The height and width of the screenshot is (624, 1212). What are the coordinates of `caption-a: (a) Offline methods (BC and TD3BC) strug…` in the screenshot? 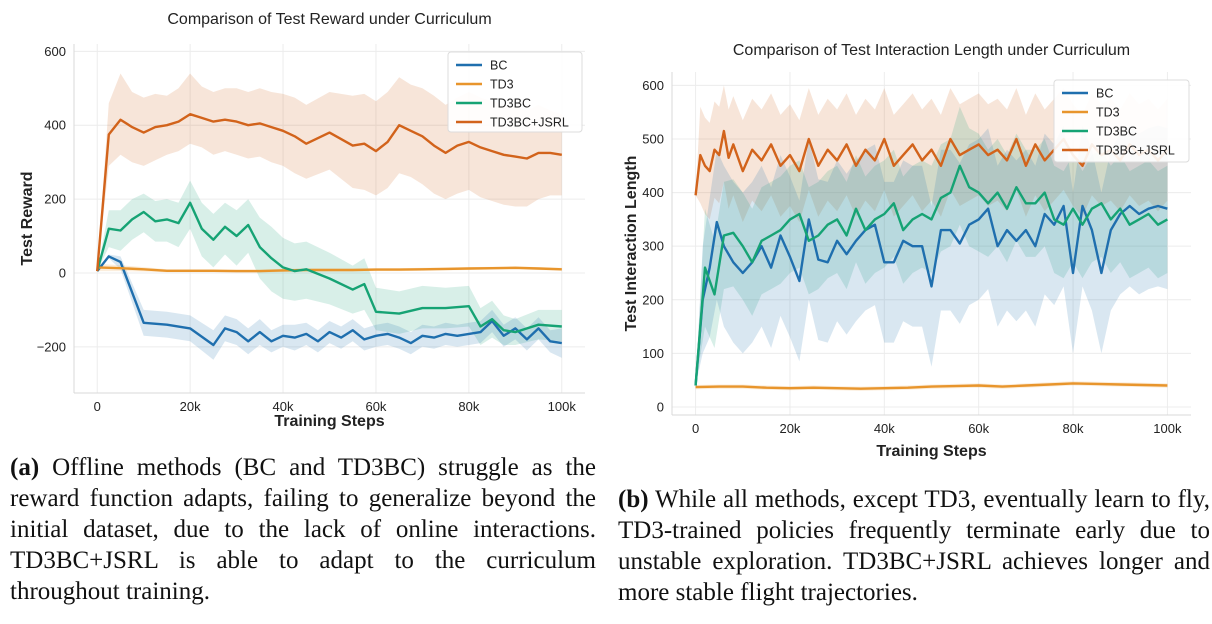 It's located at (303, 529).